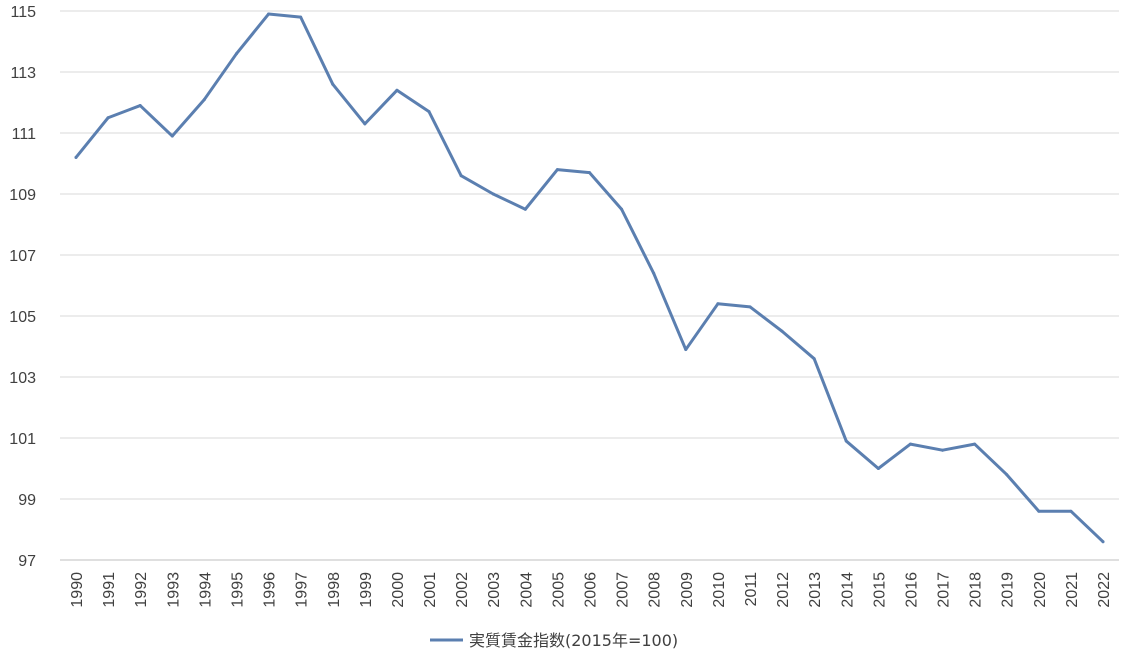 This screenshot has height=670, width=1137. I want to click on y-tick-label: 103, so click(22, 378).